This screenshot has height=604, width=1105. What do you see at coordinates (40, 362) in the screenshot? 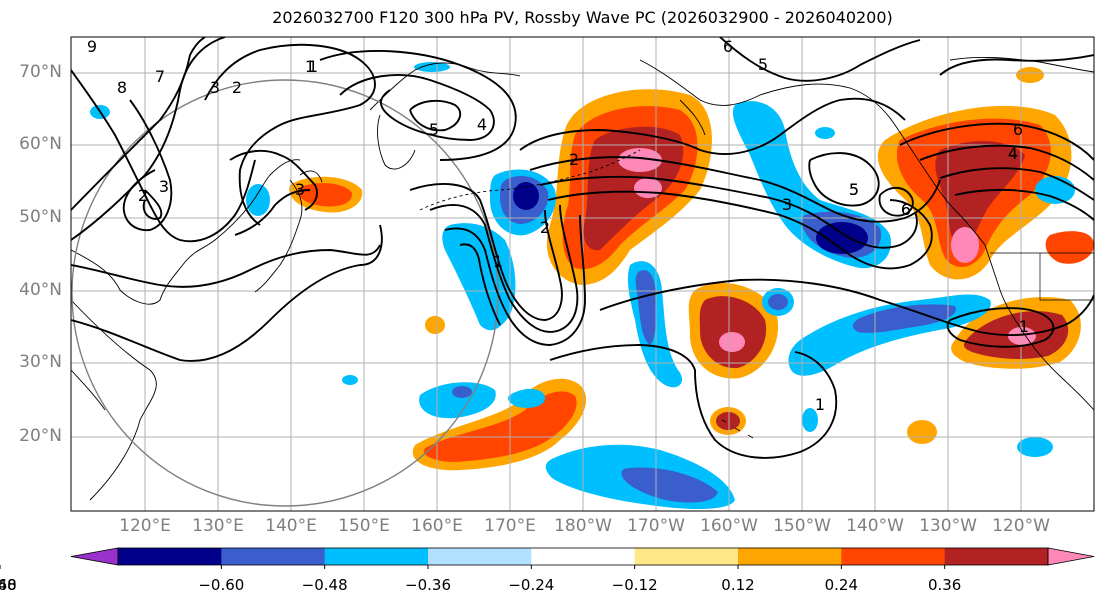
I see `latitude-label: 30°N` at bounding box center [40, 362].